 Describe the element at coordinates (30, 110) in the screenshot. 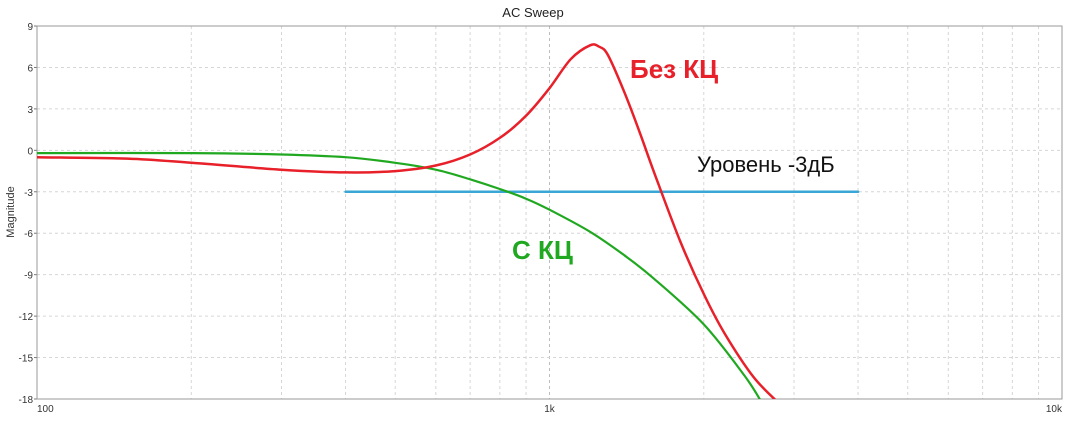

I see `y-tick-label: 3` at that location.